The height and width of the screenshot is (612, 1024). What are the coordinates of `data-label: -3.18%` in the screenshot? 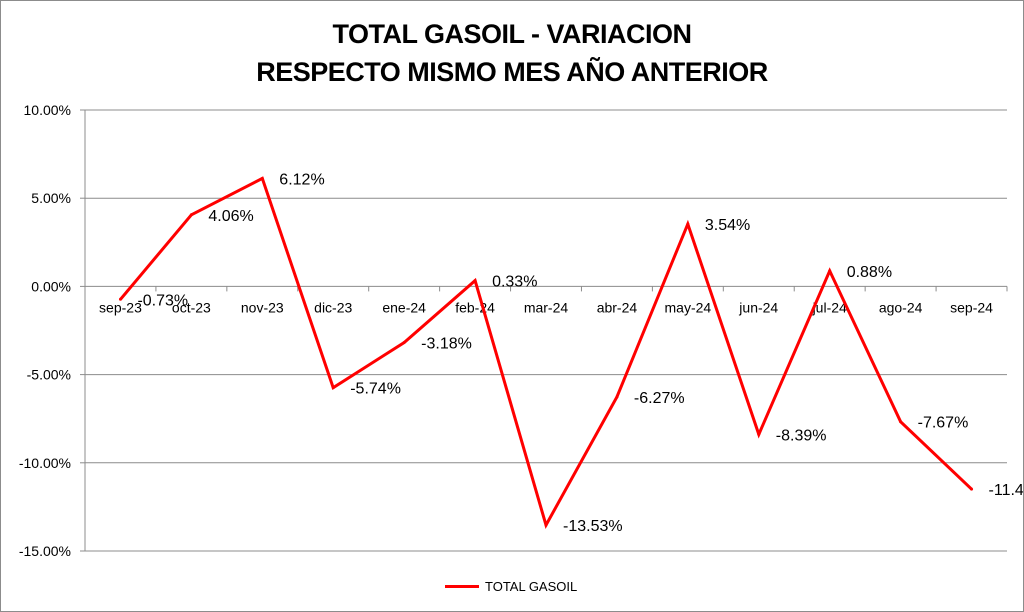 It's located at (446, 343).